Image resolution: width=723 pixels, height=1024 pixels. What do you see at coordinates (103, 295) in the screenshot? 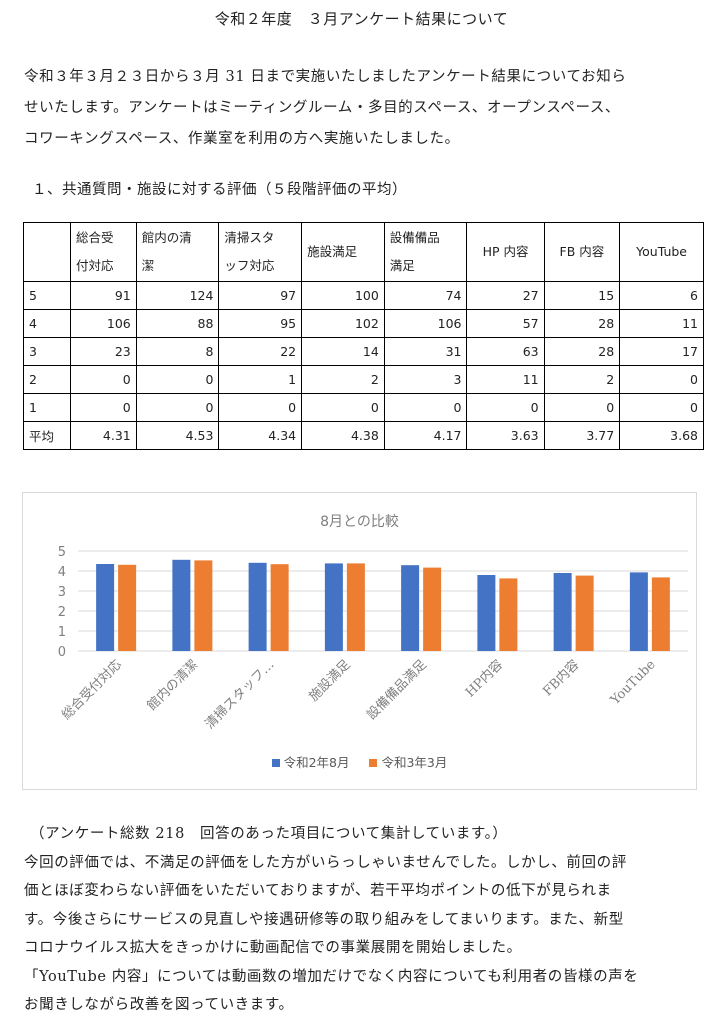
I see `table-cell: 91` at bounding box center [103, 295].